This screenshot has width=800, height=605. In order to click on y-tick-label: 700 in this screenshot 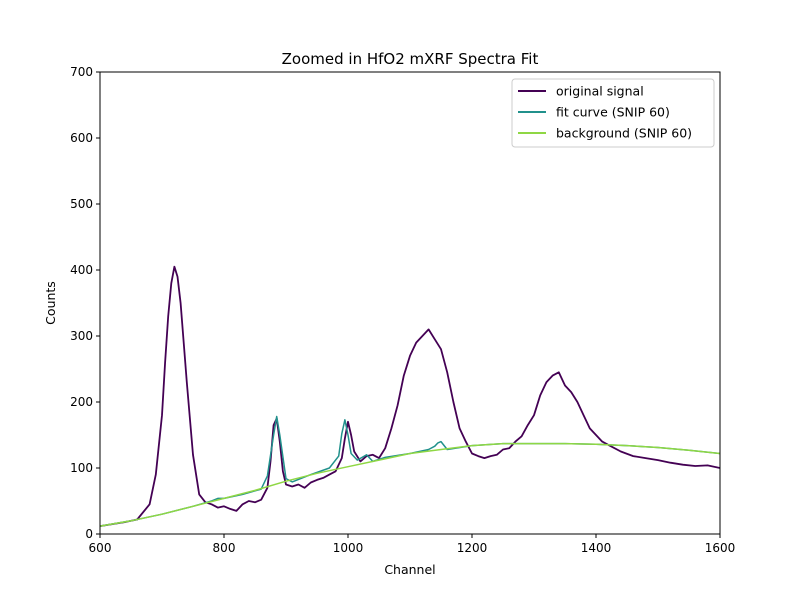, I will do `click(81, 72)`.